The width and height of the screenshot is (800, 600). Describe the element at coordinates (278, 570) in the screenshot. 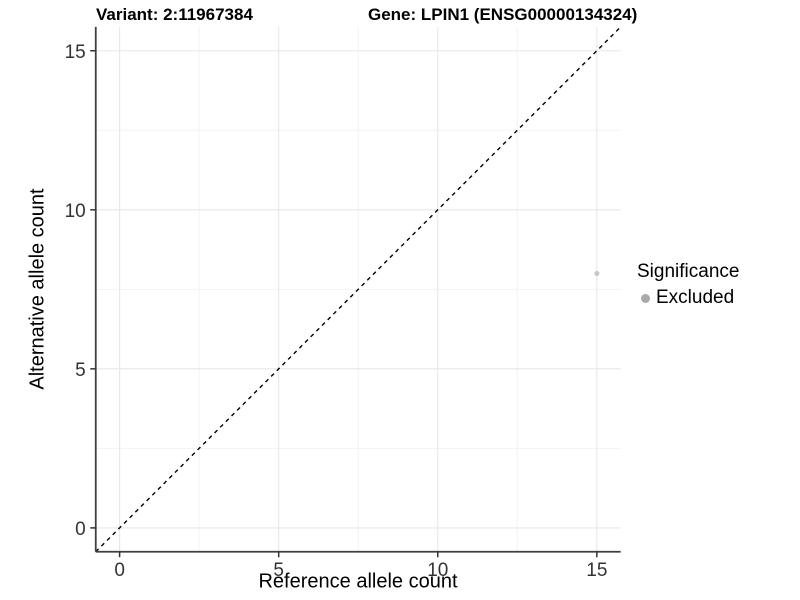

I see `x-tick-label: 5` at that location.